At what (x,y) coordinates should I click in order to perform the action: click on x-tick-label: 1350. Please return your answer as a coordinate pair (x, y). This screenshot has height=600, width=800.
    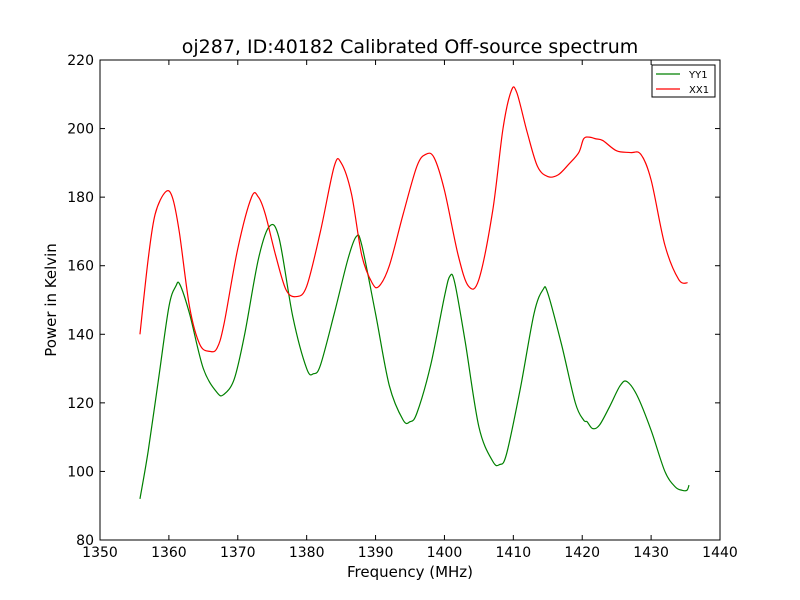
    Looking at the image, I should click on (100, 553).